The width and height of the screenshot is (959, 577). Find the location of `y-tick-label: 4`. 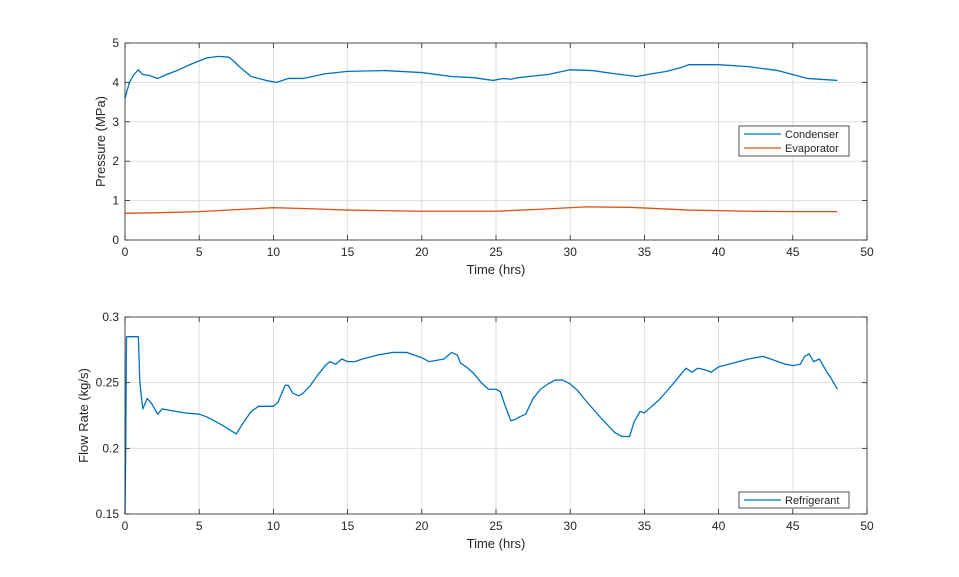

y-tick-label: 4 is located at coordinates (115, 82).